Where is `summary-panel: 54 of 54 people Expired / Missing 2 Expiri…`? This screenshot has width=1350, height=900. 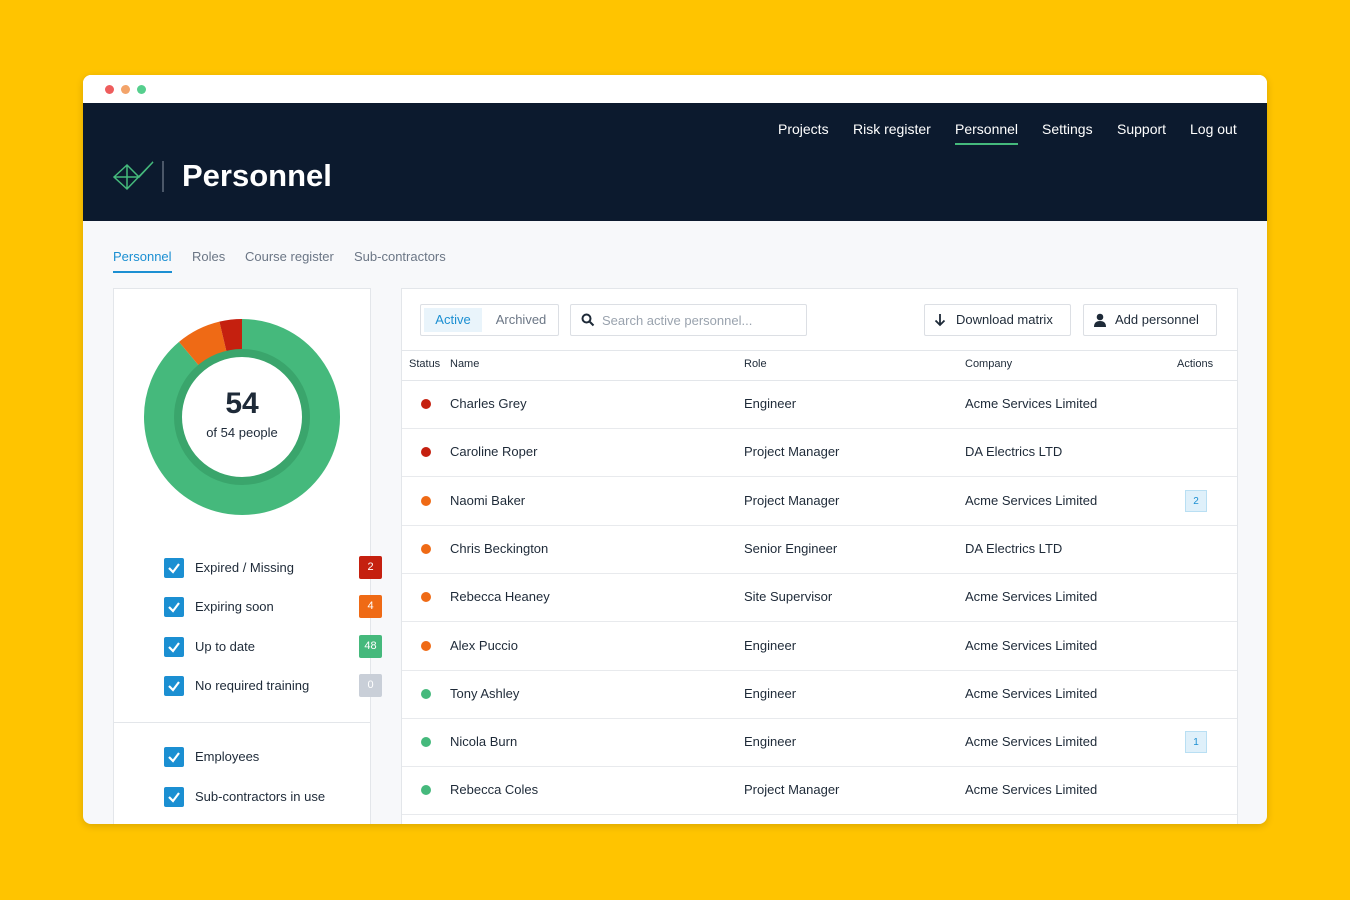 summary-panel: 54 of 54 people Expired / Missing 2 Expiri… is located at coordinates (247, 556).